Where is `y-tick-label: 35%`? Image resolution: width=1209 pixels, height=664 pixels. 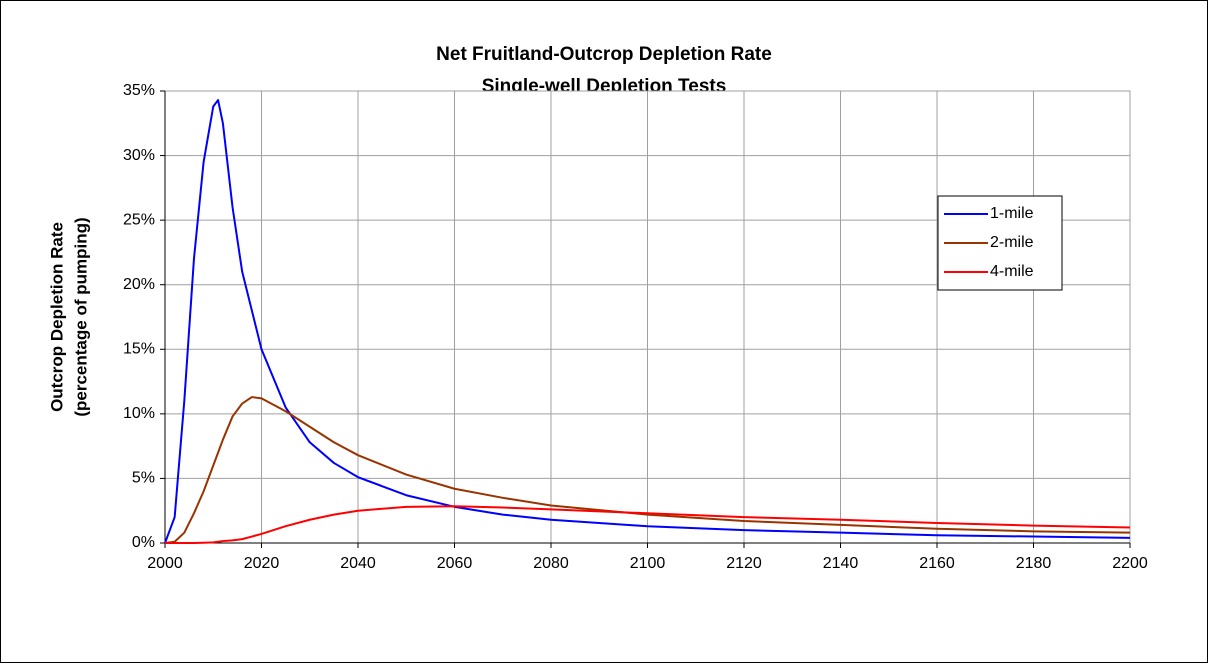 y-tick-label: 35% is located at coordinates (139, 90).